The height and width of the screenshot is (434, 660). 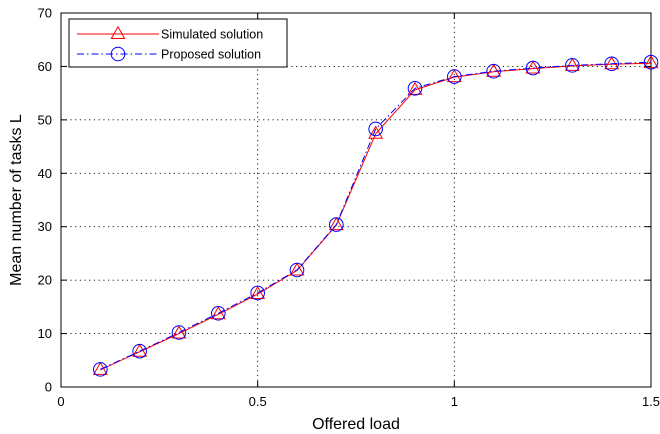 I want to click on y-tick-label: 10, so click(x=45, y=333).